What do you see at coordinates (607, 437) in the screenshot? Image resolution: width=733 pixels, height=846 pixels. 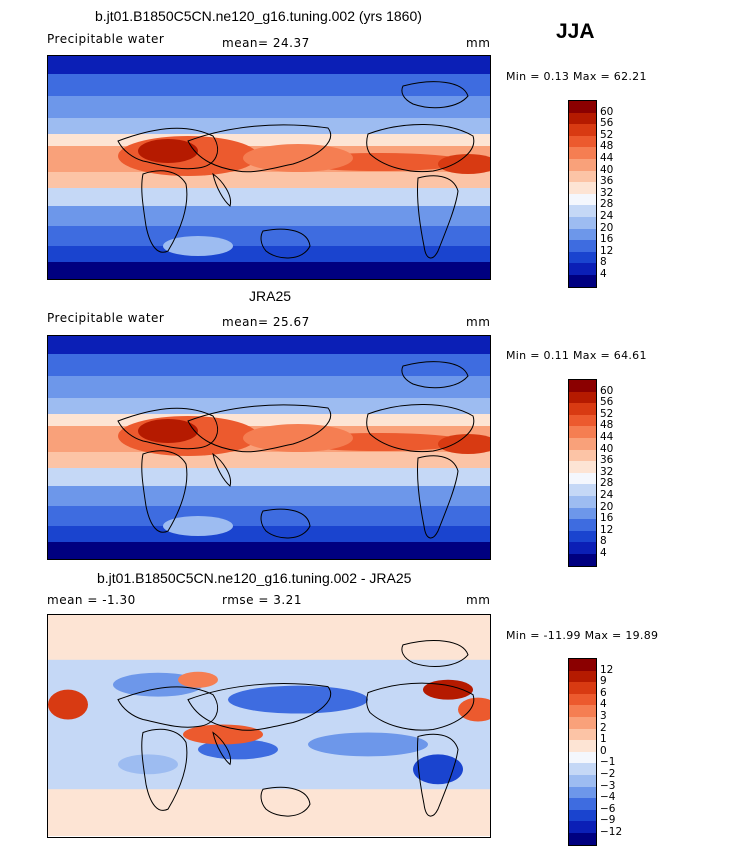 I see `colorbar-tick-label: 44` at bounding box center [607, 437].